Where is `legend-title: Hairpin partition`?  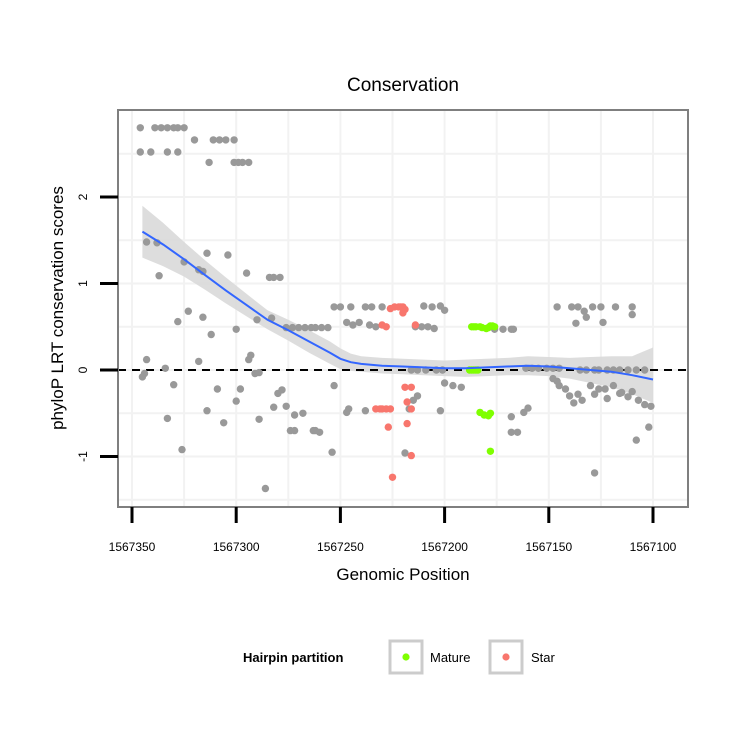 legend-title: Hairpin partition is located at coordinates (293, 657).